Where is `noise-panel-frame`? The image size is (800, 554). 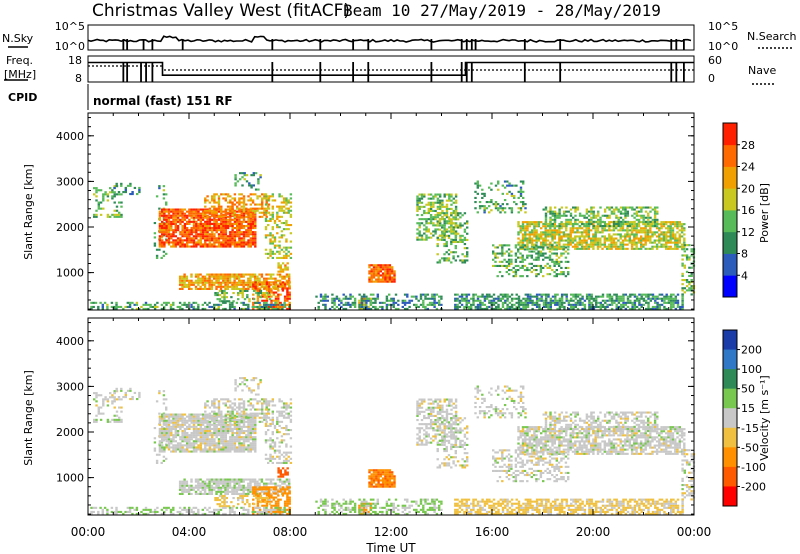
noise-panel-frame is located at coordinates (391, 37).